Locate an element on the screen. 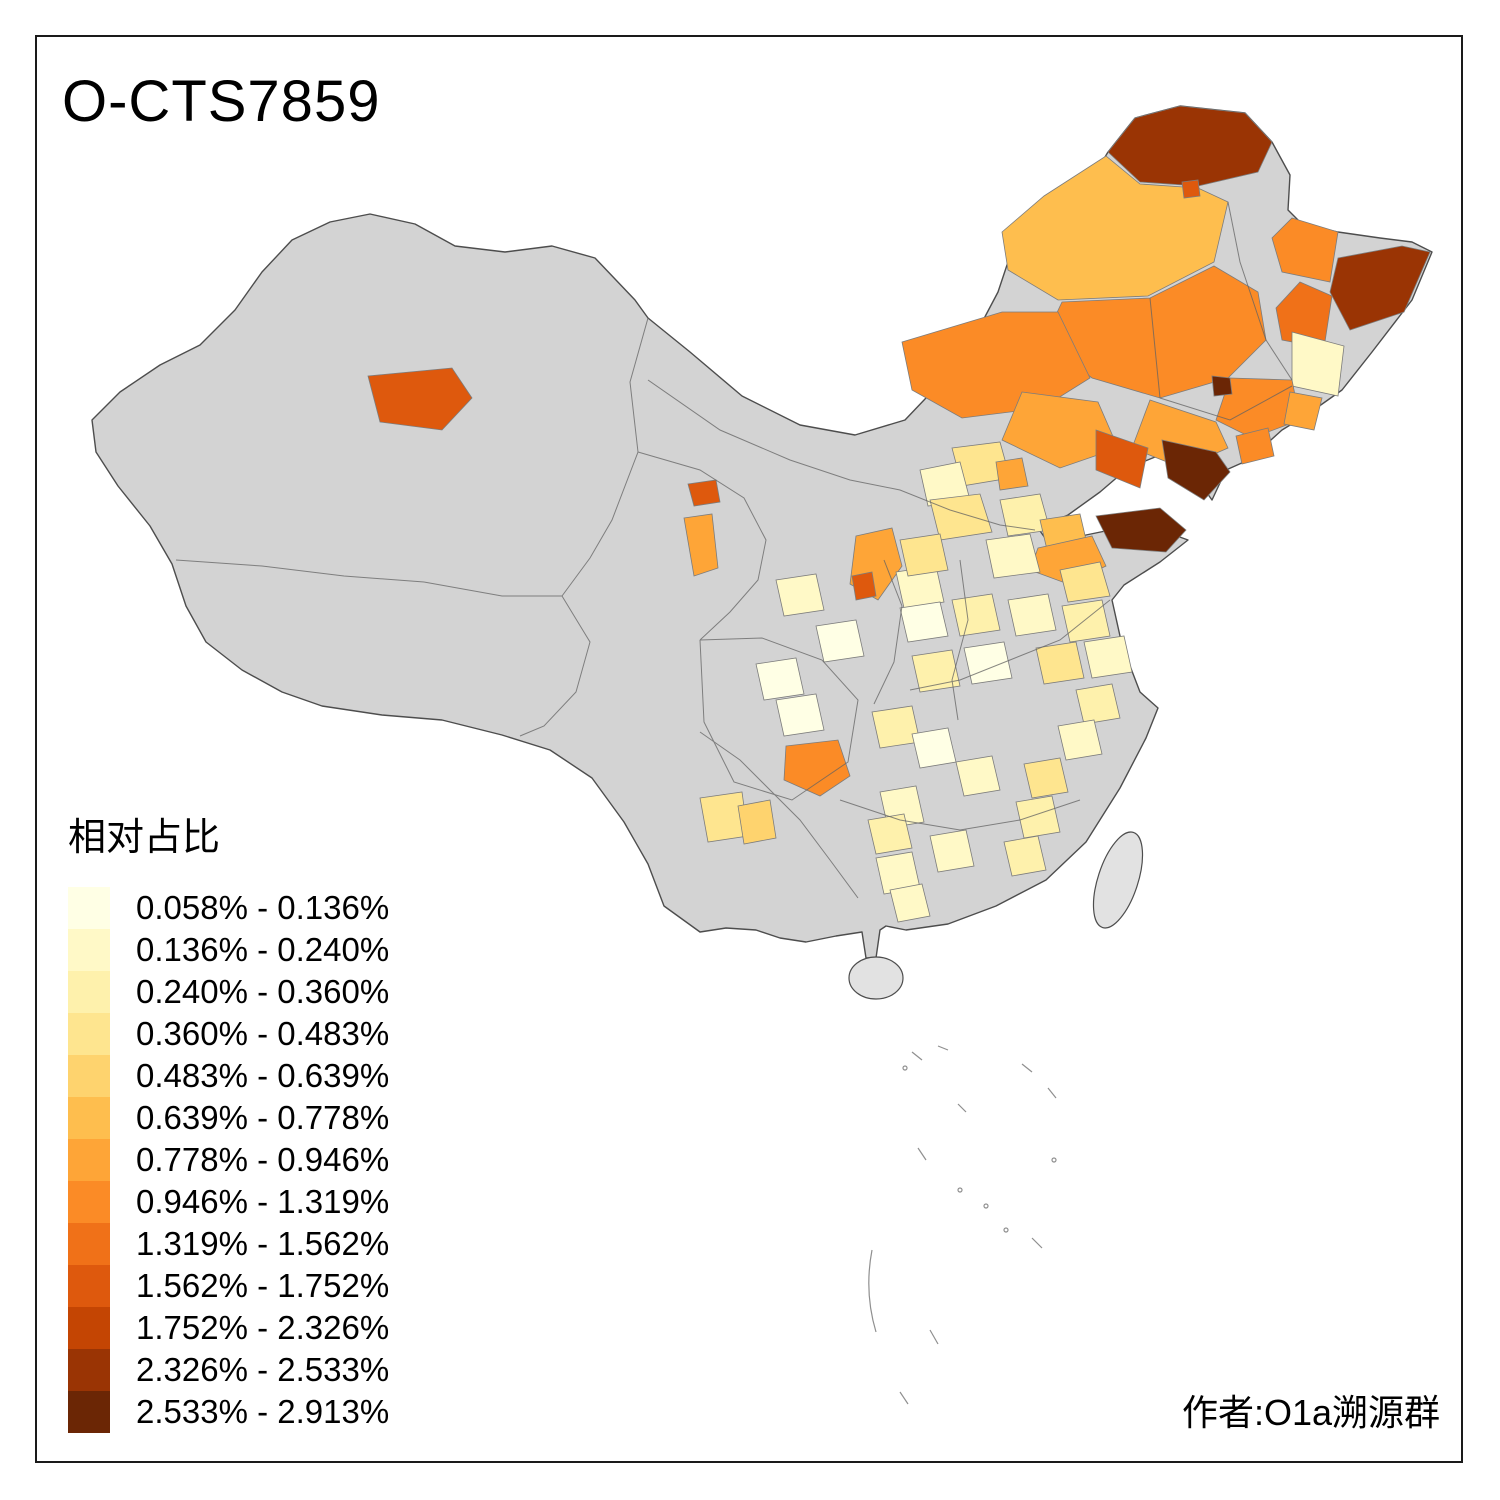  legend-label: 1.319% - 1.562% is located at coordinates (263, 1243).